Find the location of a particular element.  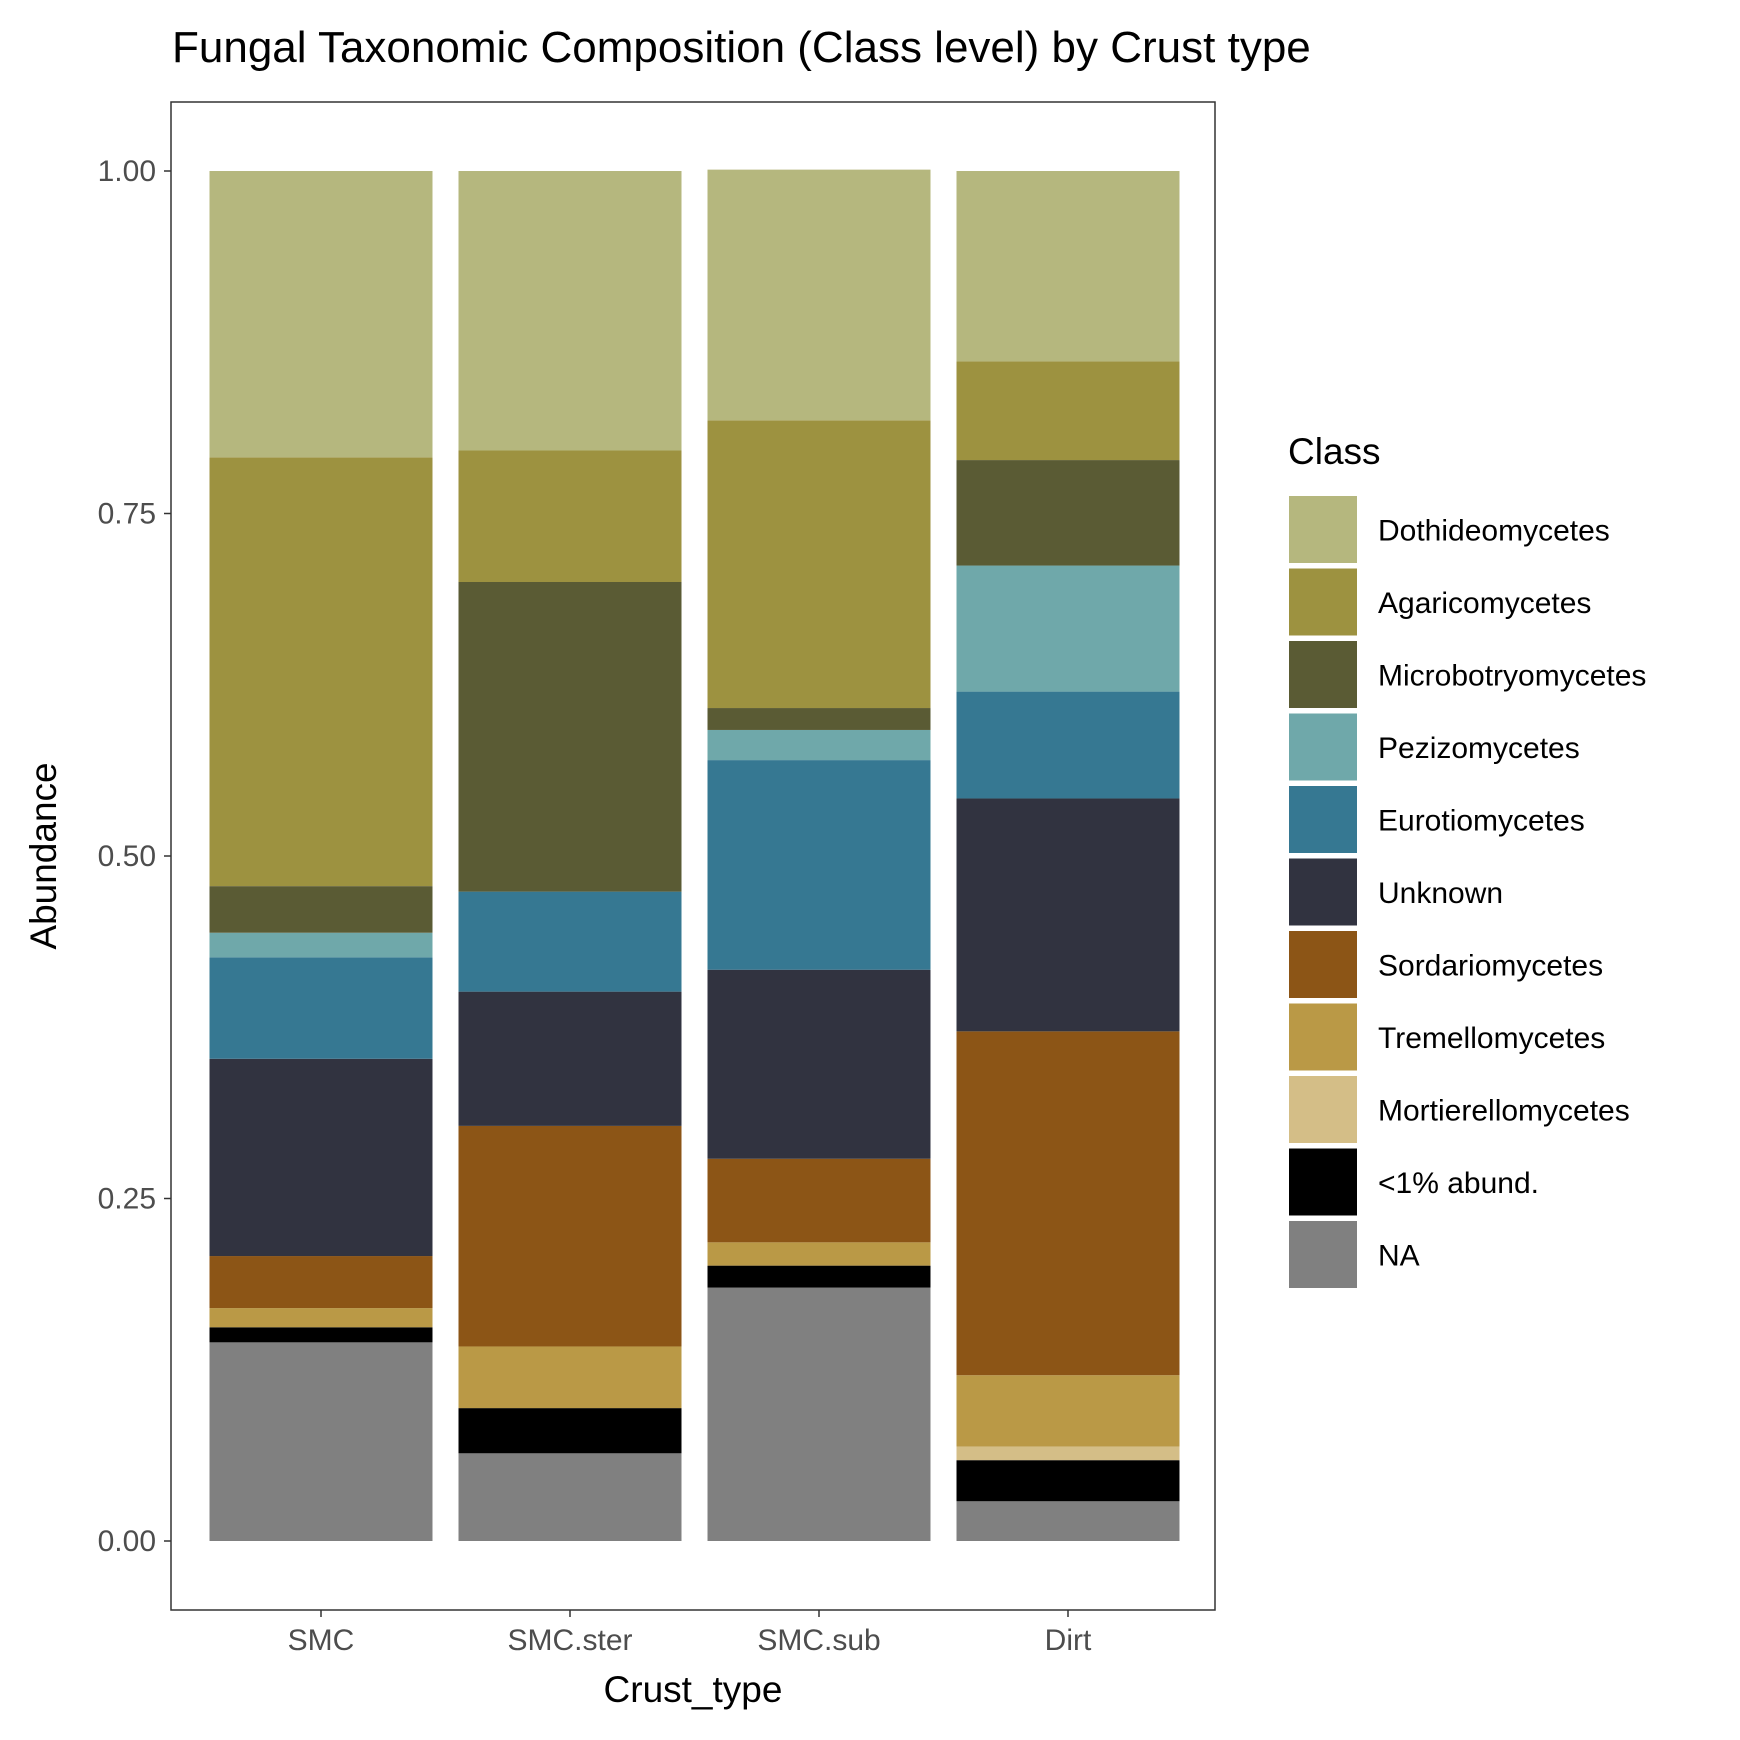

legend-label: NA is located at coordinates (1399, 1256).